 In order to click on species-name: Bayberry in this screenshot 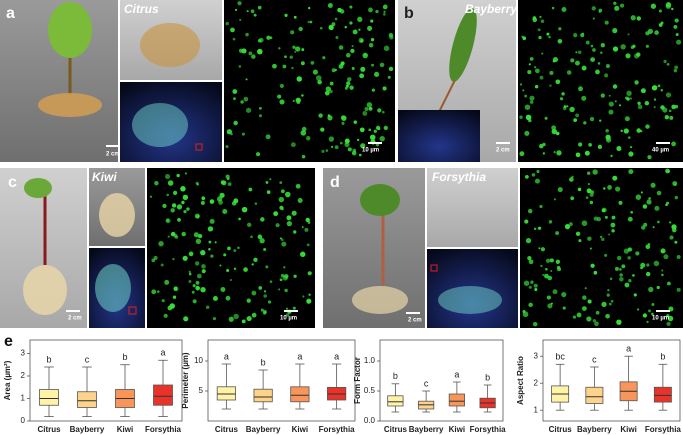, I will do `click(491, 9)`.